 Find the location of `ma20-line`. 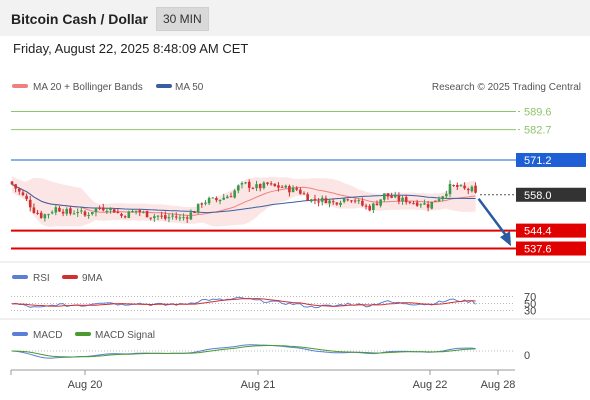

ma20-line is located at coordinates (243, 199).